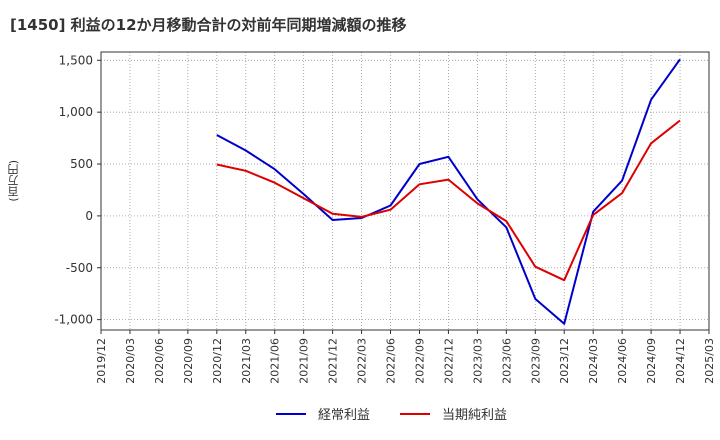 This screenshot has height=440, width=720. I want to click on x-tick-label: 2023/09, so click(535, 361).